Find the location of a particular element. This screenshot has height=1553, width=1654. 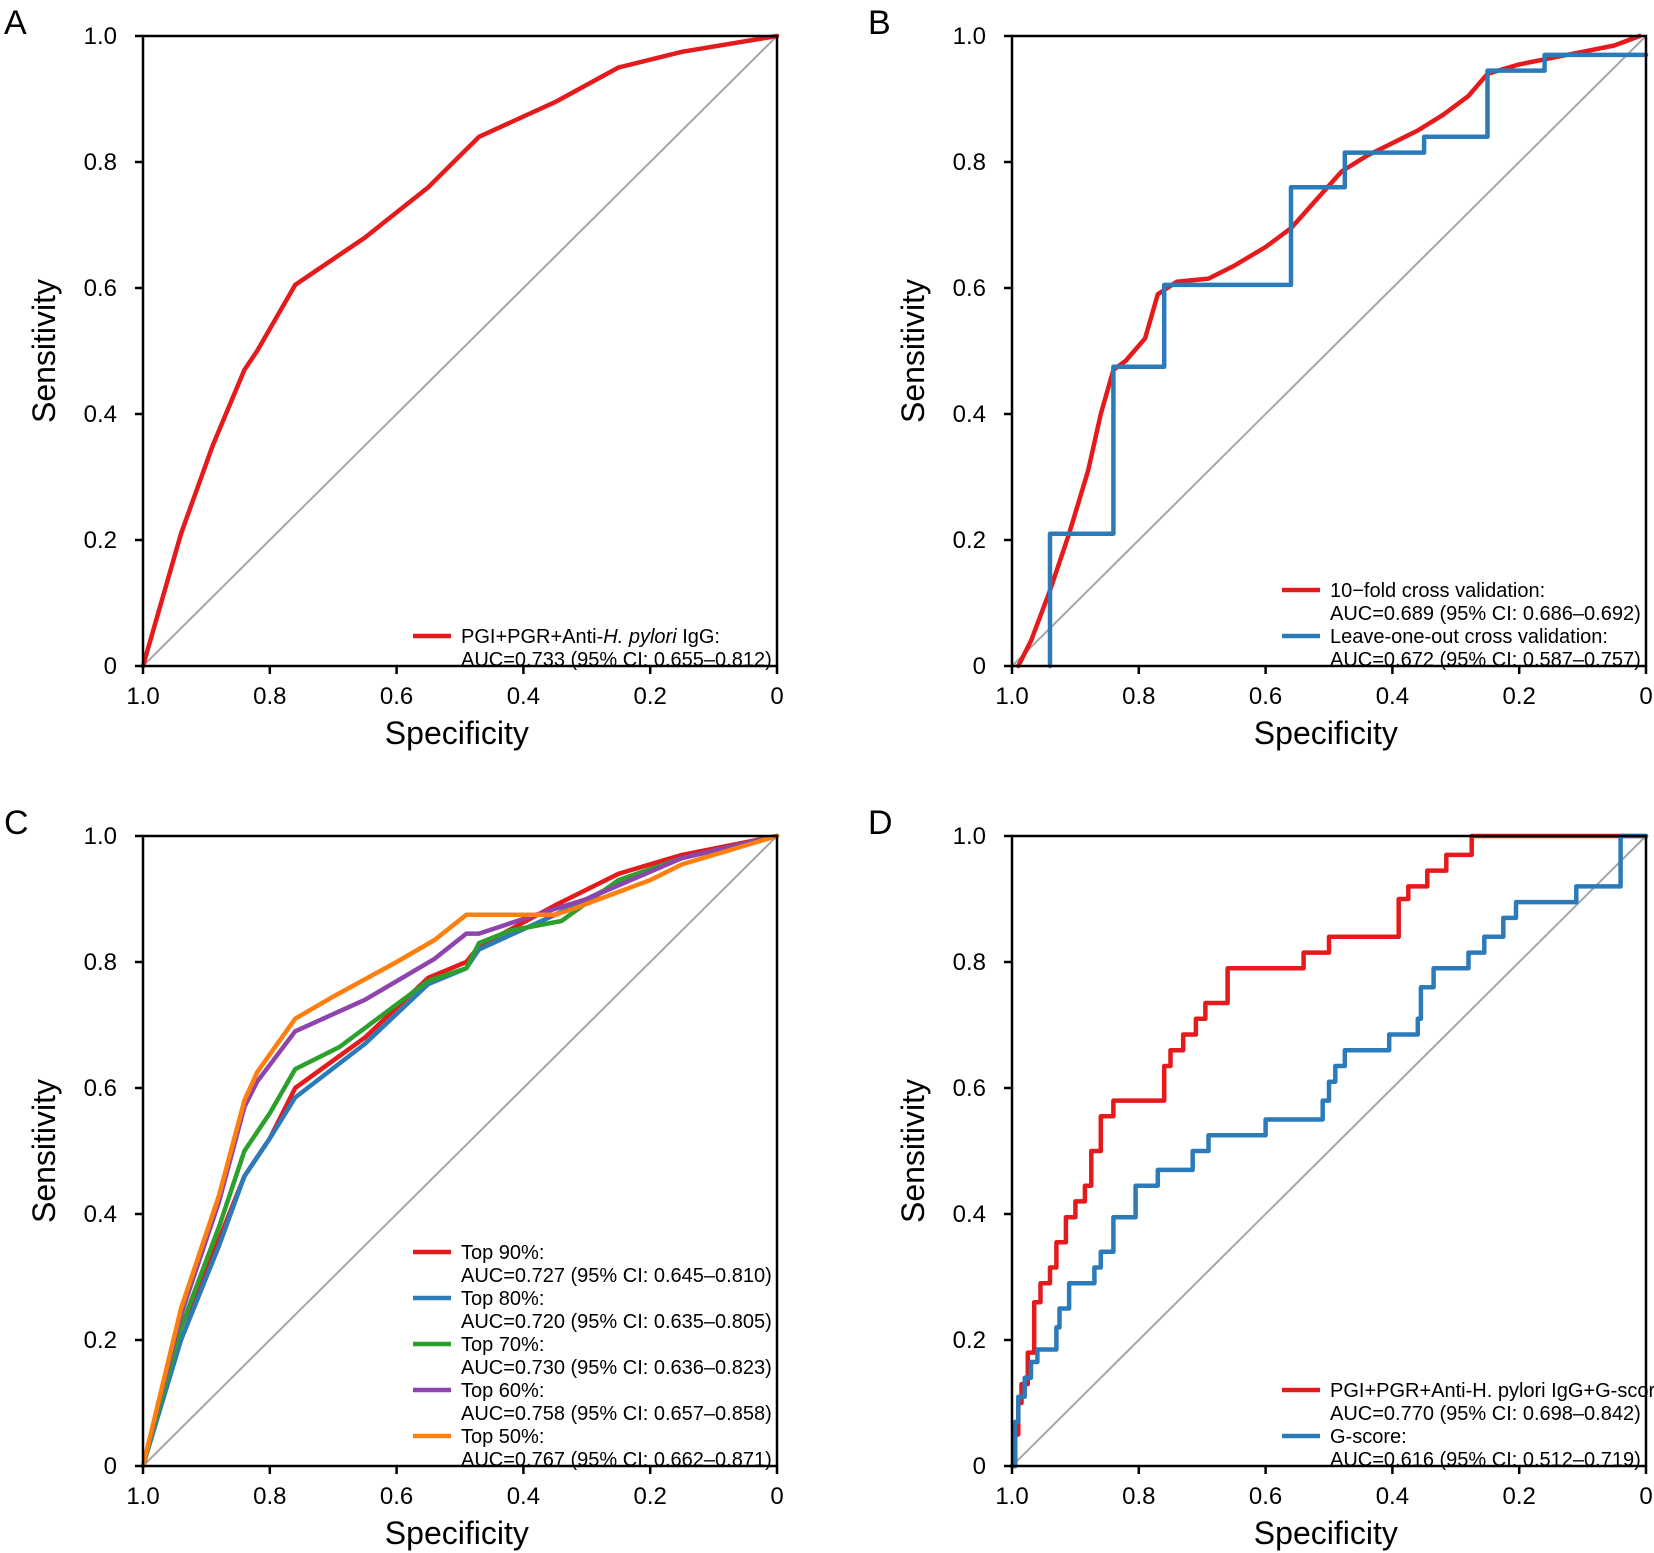

legend-label-part: 10−fold cross validation: is located at coordinates (1437, 591).